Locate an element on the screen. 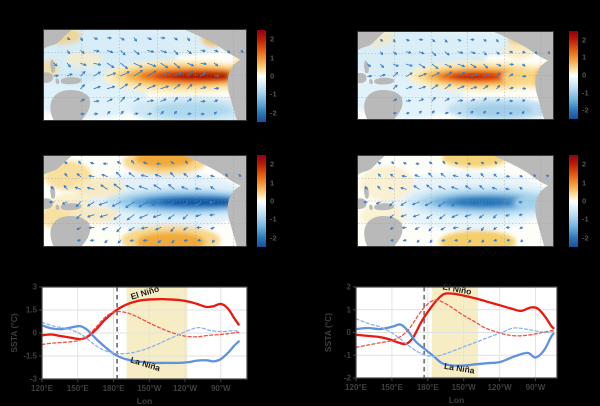 The height and width of the screenshot is (406, 600). svg-text: 3 is located at coordinates (35, 287).